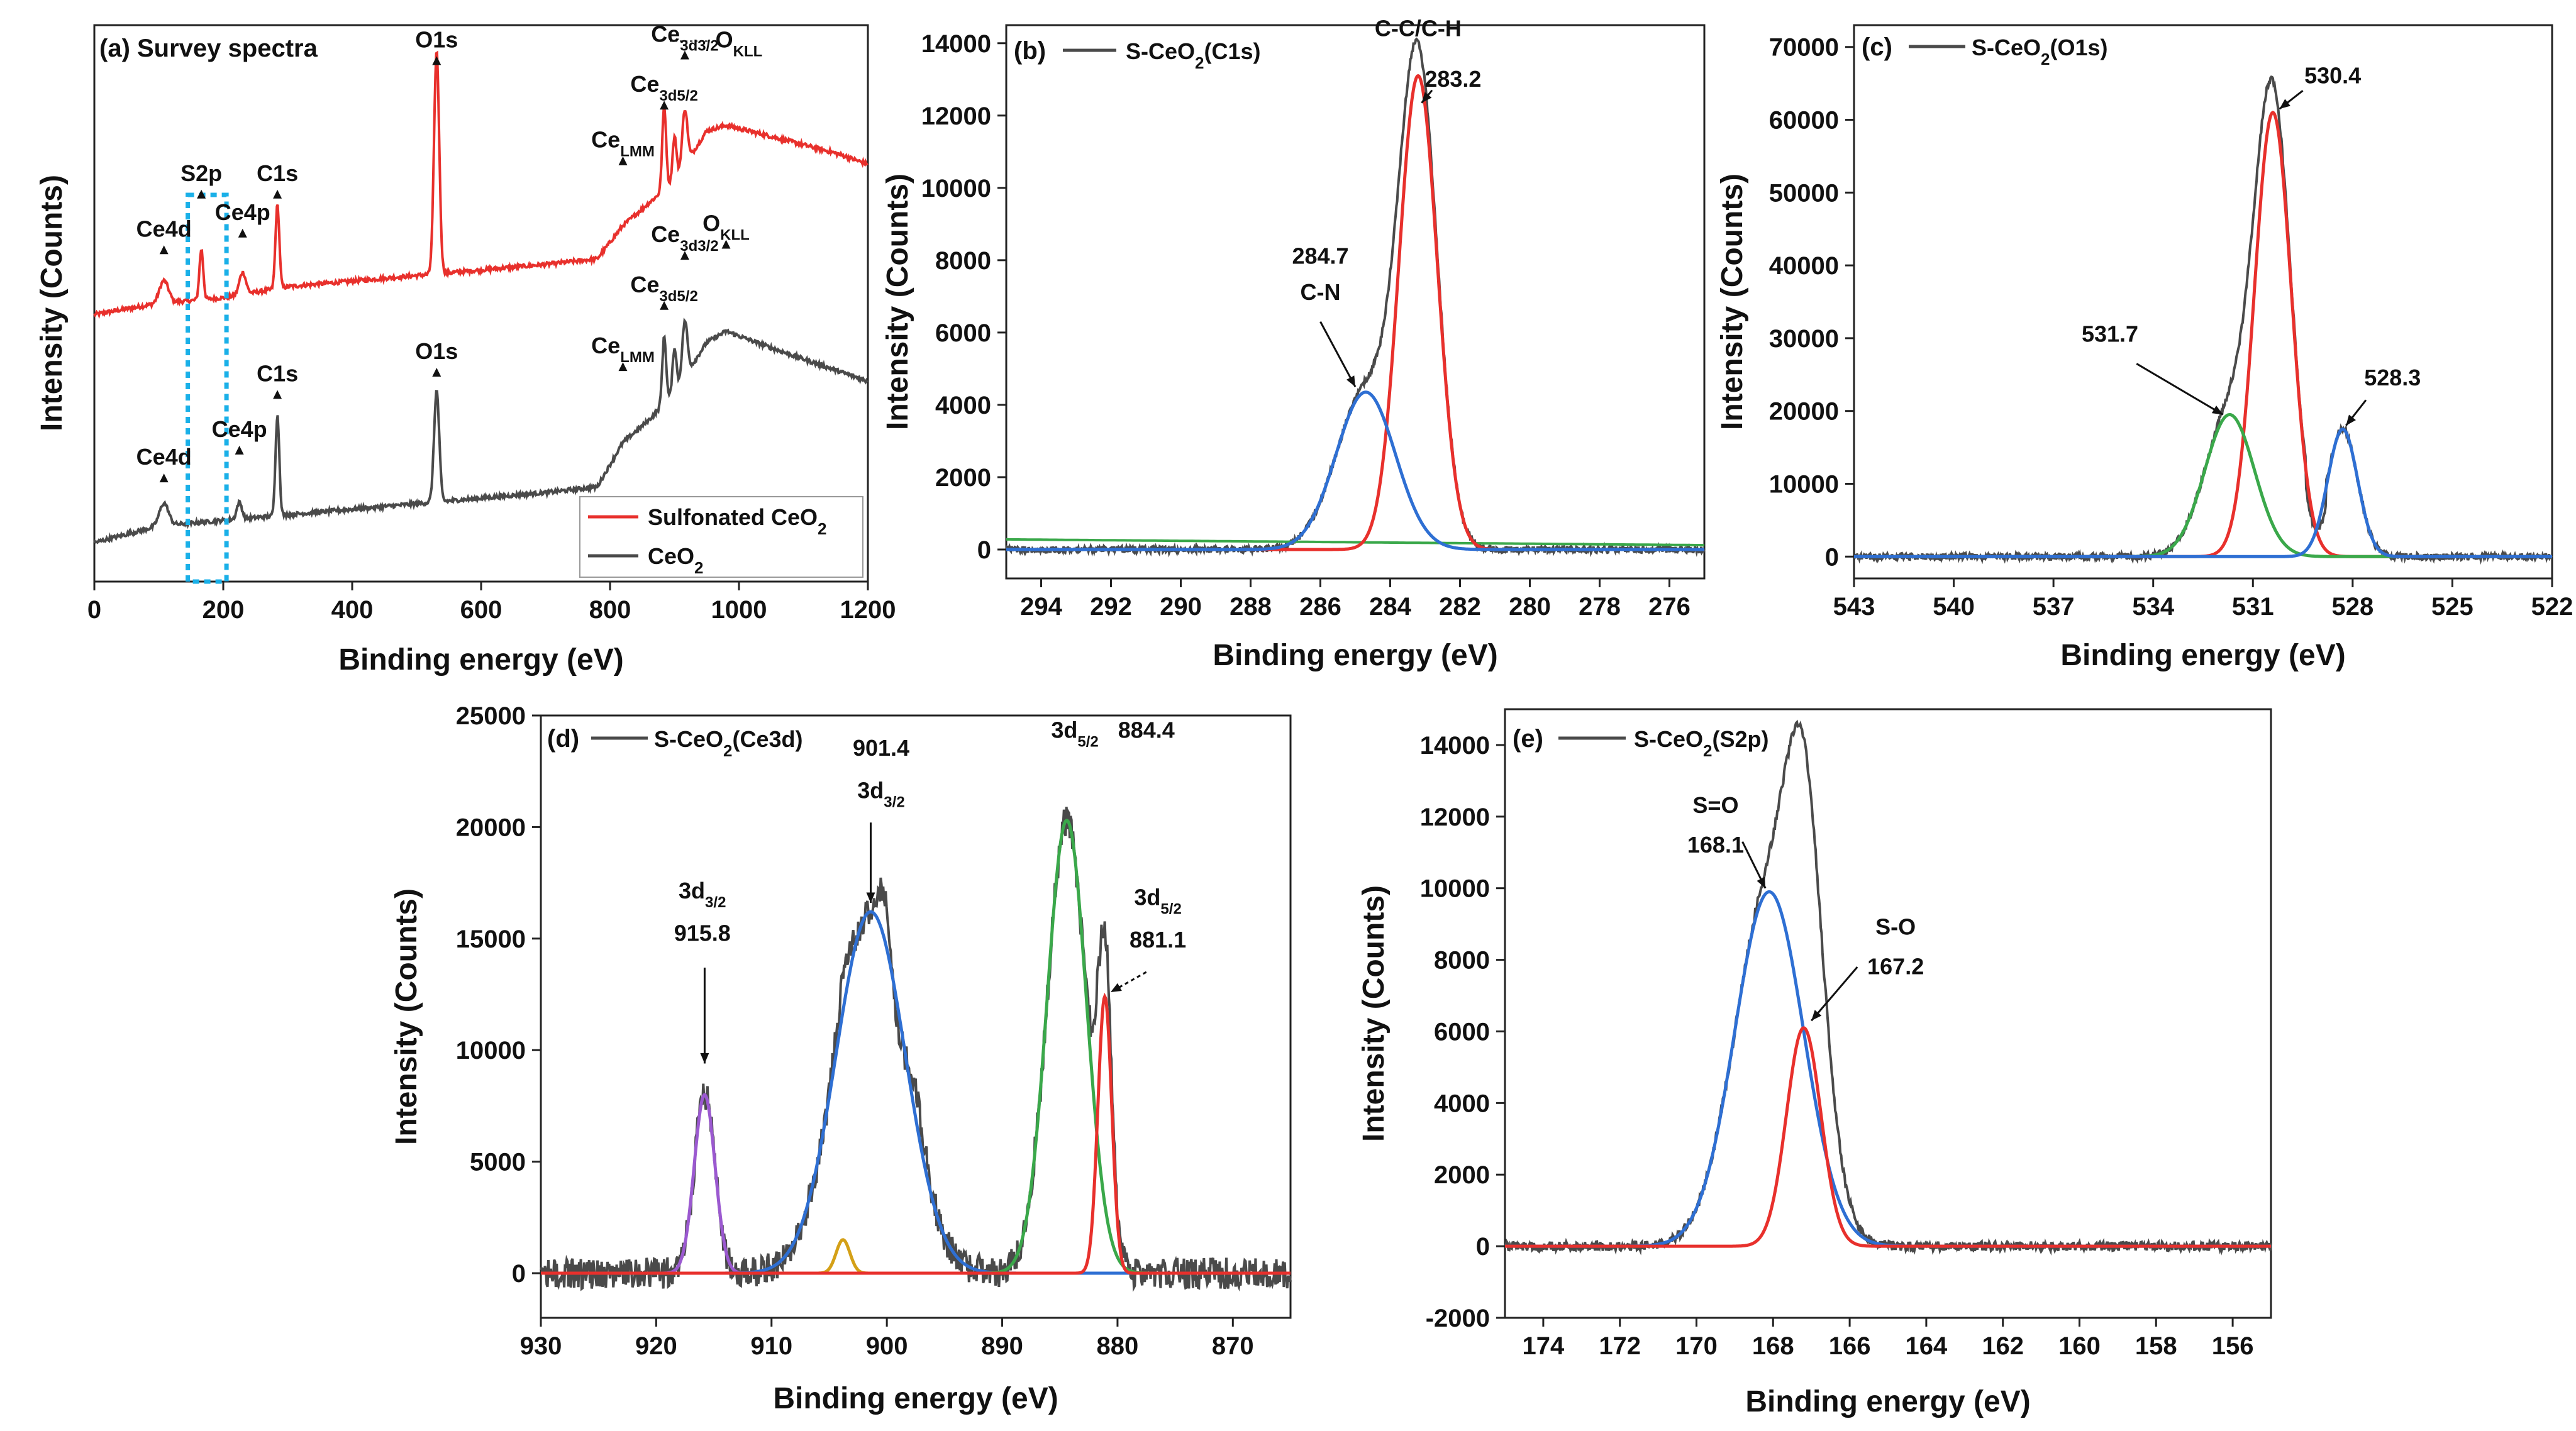  I want to click on panel-c-xlabel: Binding energy (eV), so click(2202, 655).